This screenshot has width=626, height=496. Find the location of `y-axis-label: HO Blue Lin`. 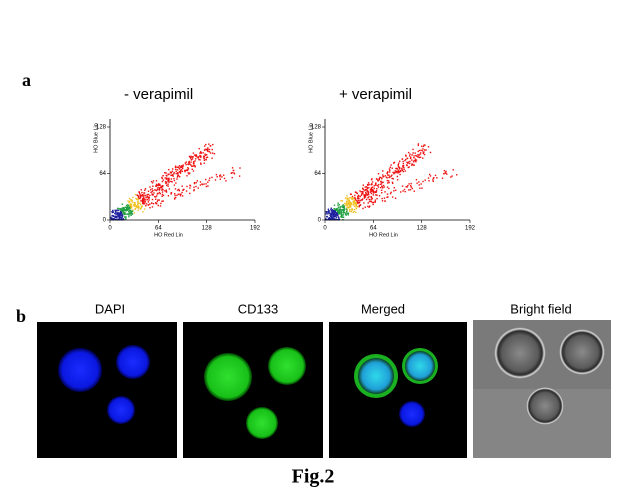

y-axis-label: HO Blue Lin is located at coordinates (311, 138).